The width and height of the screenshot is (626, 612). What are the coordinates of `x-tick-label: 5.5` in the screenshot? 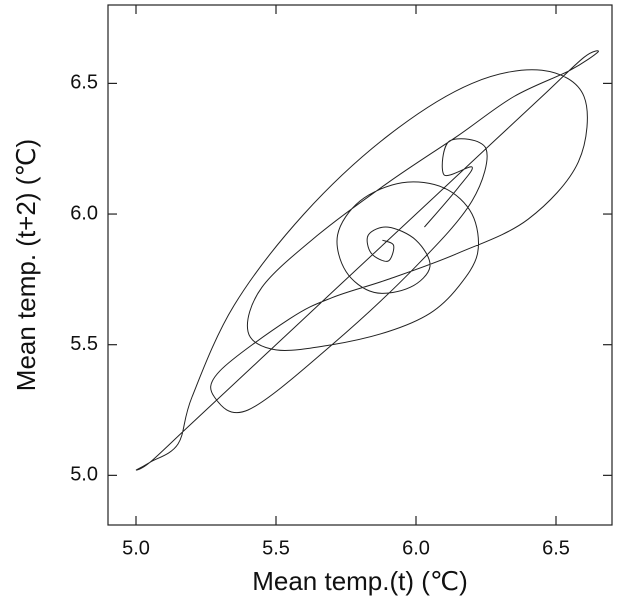 It's located at (276, 548).